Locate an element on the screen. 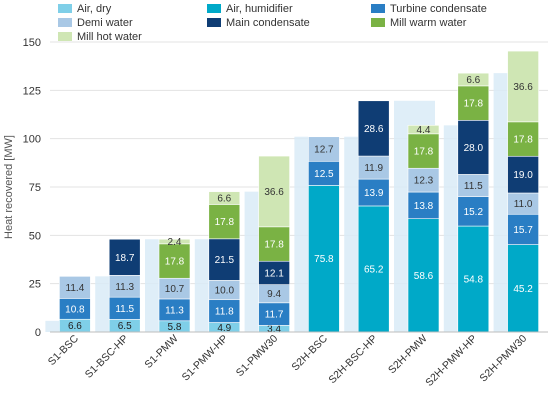  data-label-s2h-bsc-turbine-condensate: 12.5 is located at coordinates (324, 174).